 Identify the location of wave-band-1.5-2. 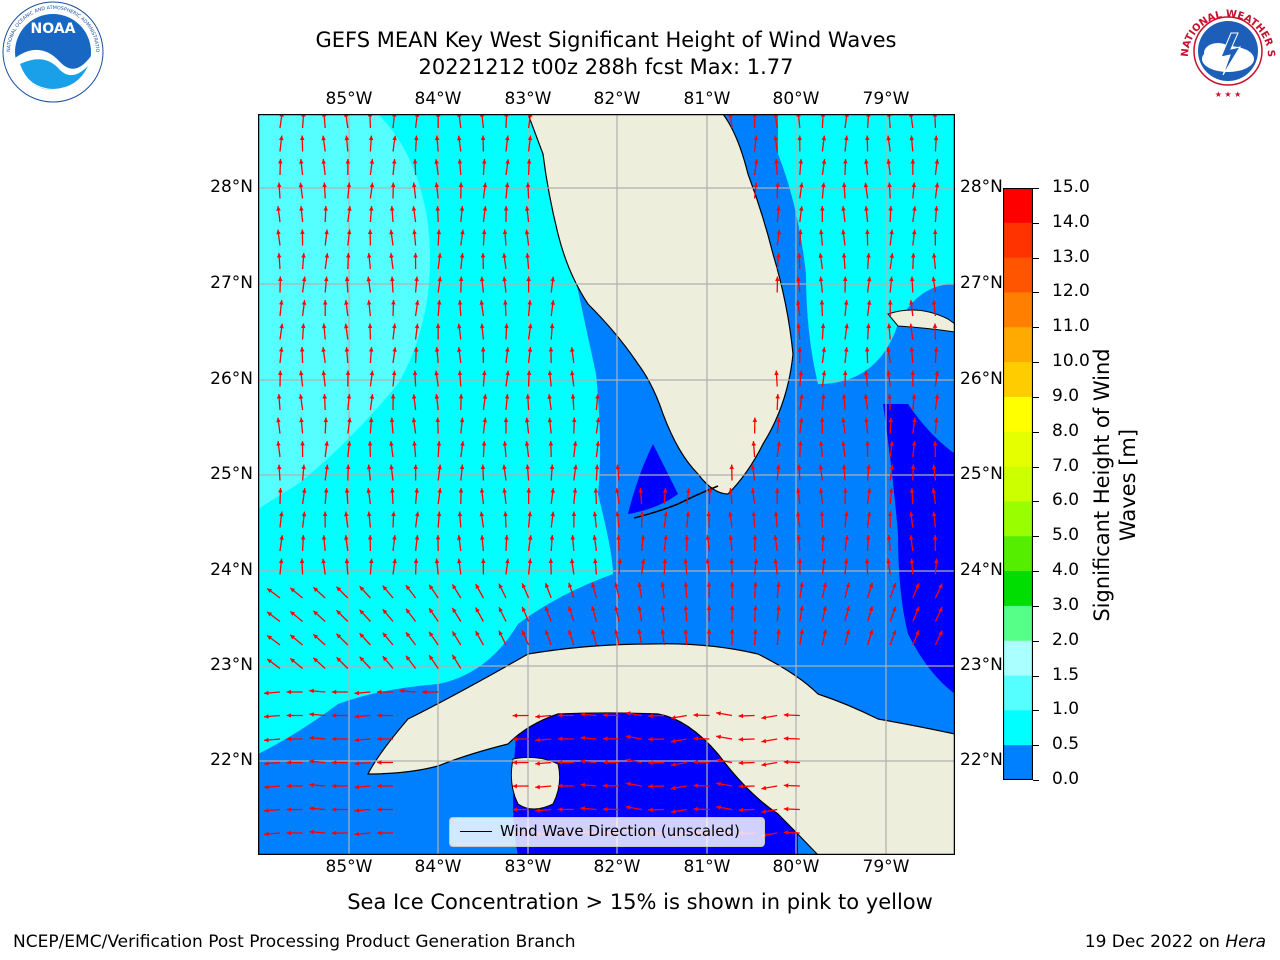
(344, 311).